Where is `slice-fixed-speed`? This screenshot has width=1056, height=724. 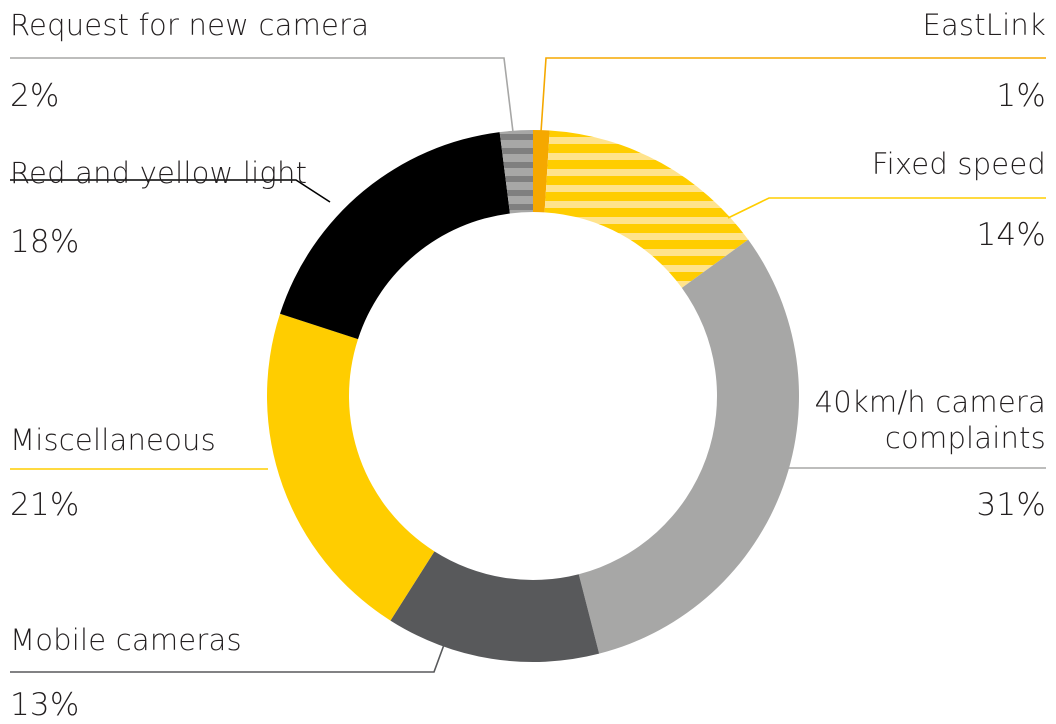 slice-fixed-speed is located at coordinates (646, 209).